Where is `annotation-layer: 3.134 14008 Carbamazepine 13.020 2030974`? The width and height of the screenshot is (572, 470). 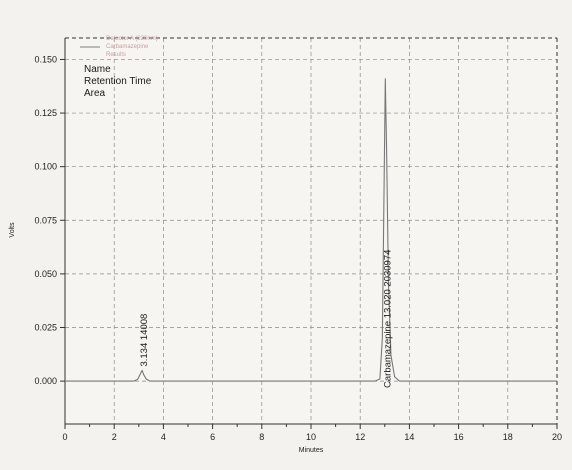
annotation-layer: 3.134 14008 Carbamazepine 13.020 2030974 is located at coordinates (266, 319).